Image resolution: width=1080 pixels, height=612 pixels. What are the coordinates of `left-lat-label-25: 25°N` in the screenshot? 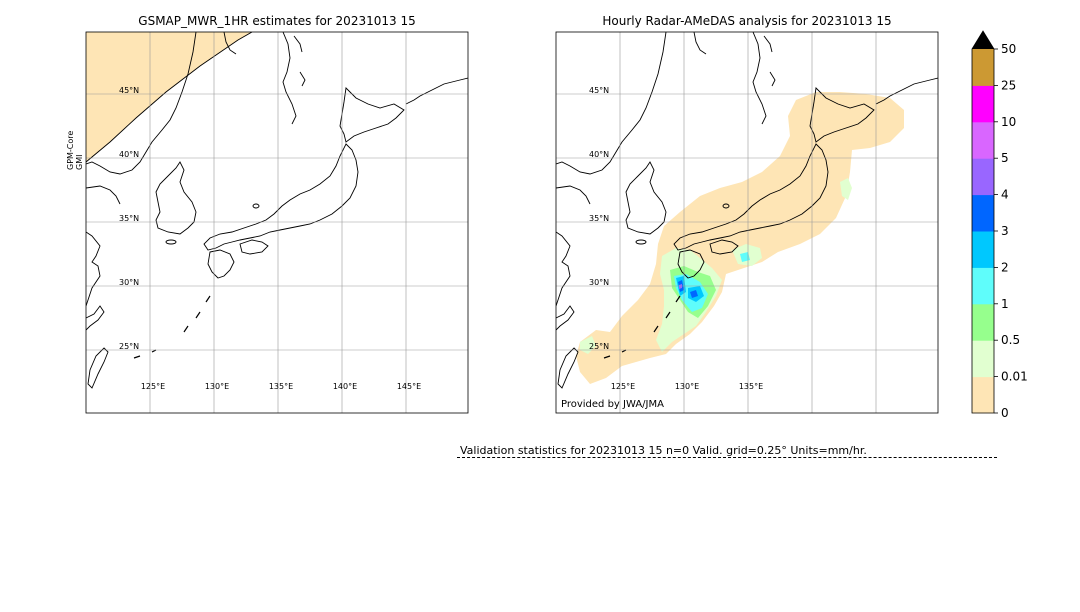 It's located at (129, 346).